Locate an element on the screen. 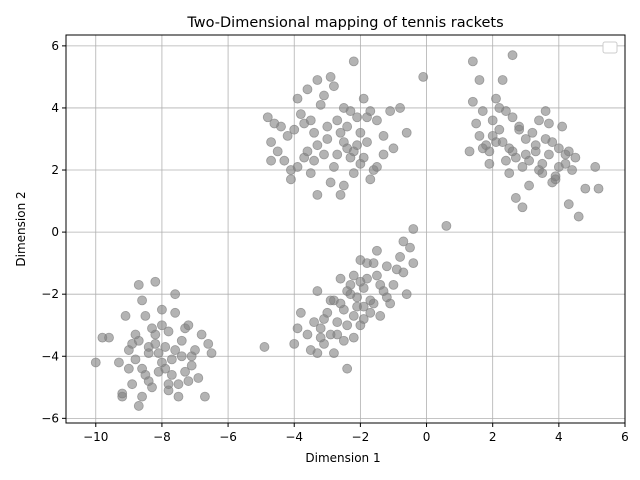  x-tick-label: 2 is located at coordinates (493, 437).